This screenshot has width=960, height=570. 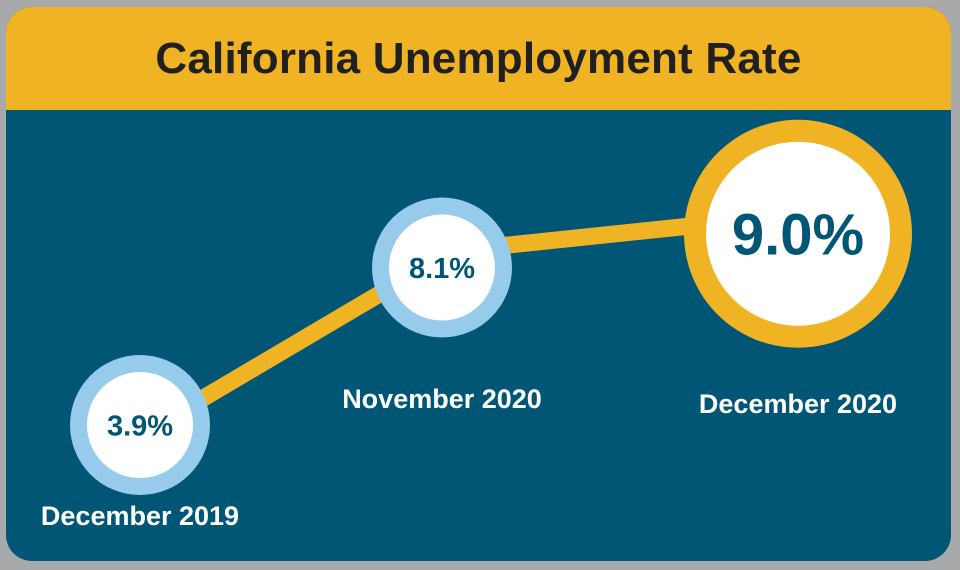 I want to click on category-label: November 2020, so click(x=442, y=399).